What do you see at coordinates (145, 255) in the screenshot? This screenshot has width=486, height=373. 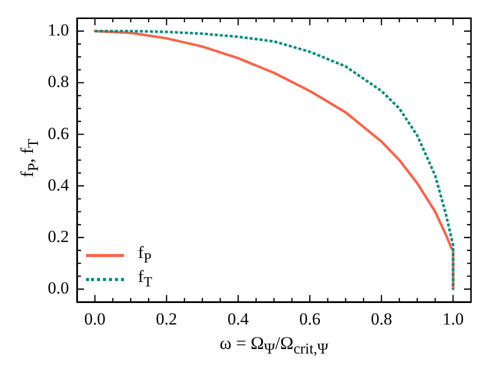 I see `legend-label: f$_{P}$` at bounding box center [145, 255].